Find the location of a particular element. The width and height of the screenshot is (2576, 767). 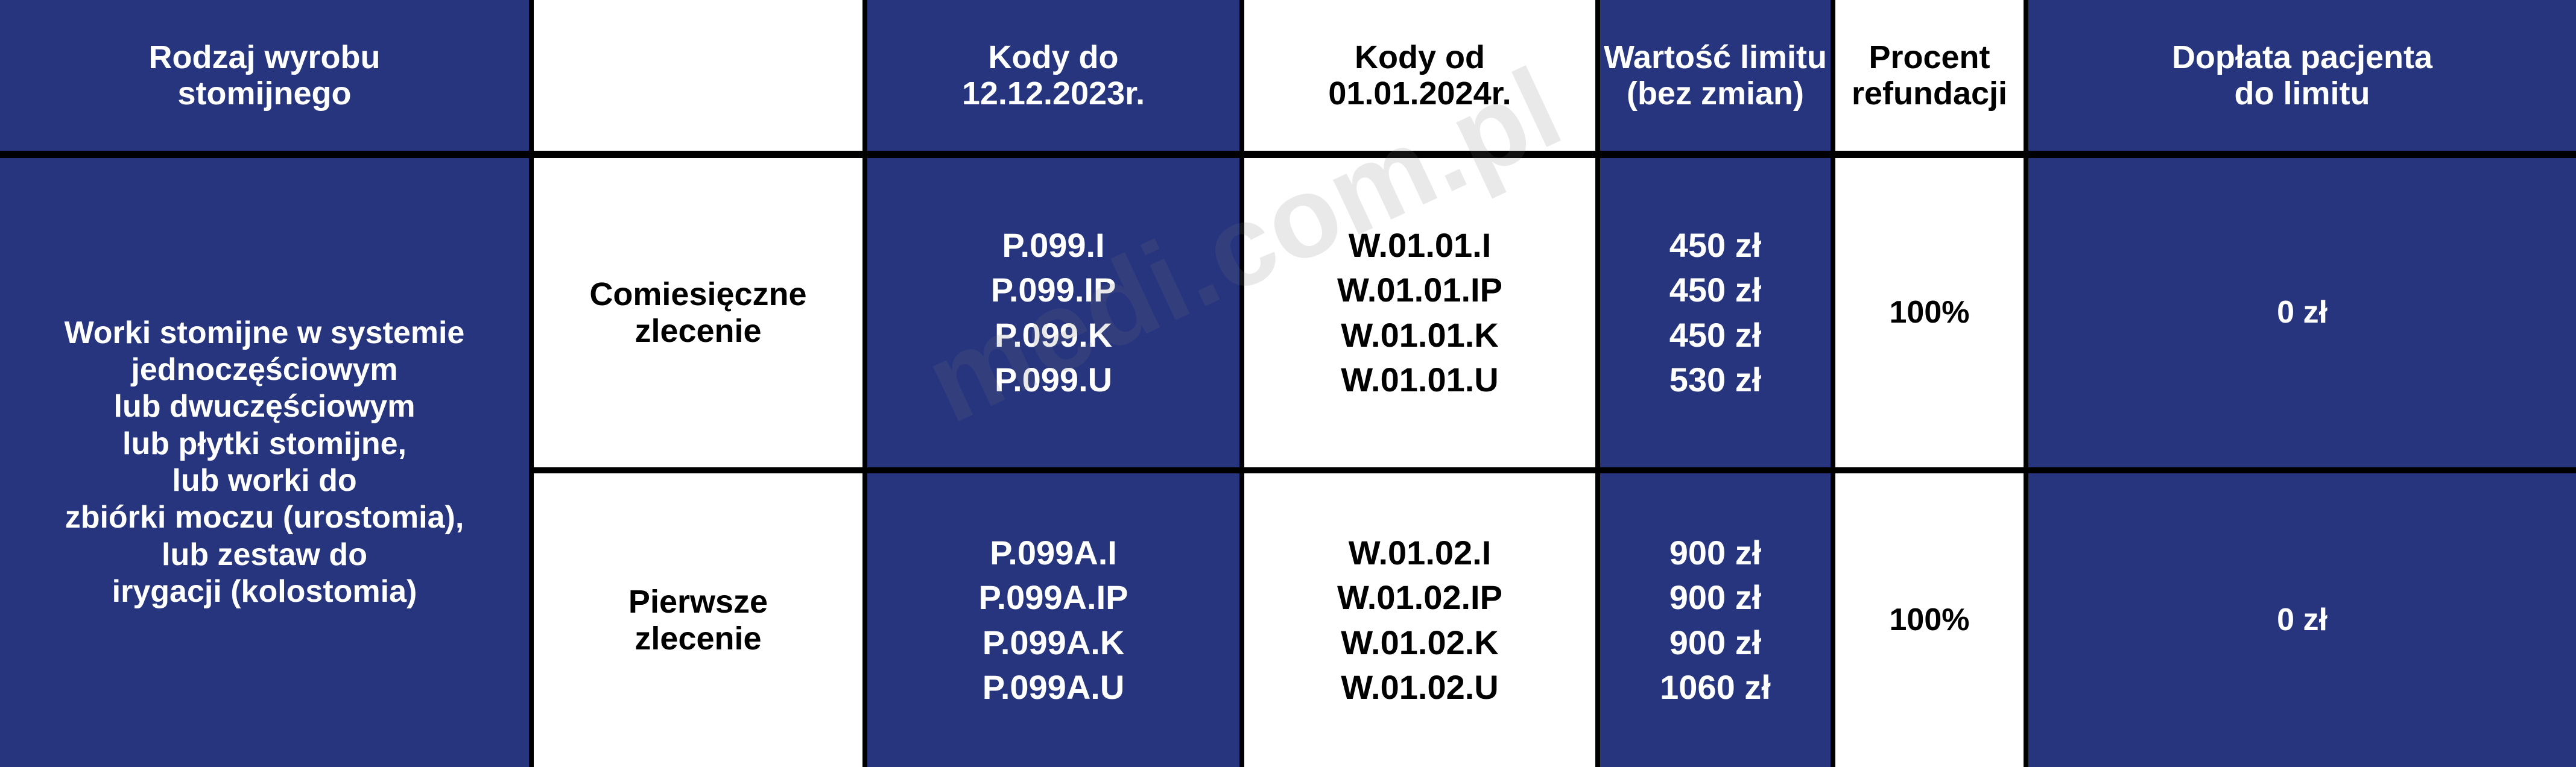

header-patient-payment: Dopłata pacjenta do limitu is located at coordinates (2302, 76).